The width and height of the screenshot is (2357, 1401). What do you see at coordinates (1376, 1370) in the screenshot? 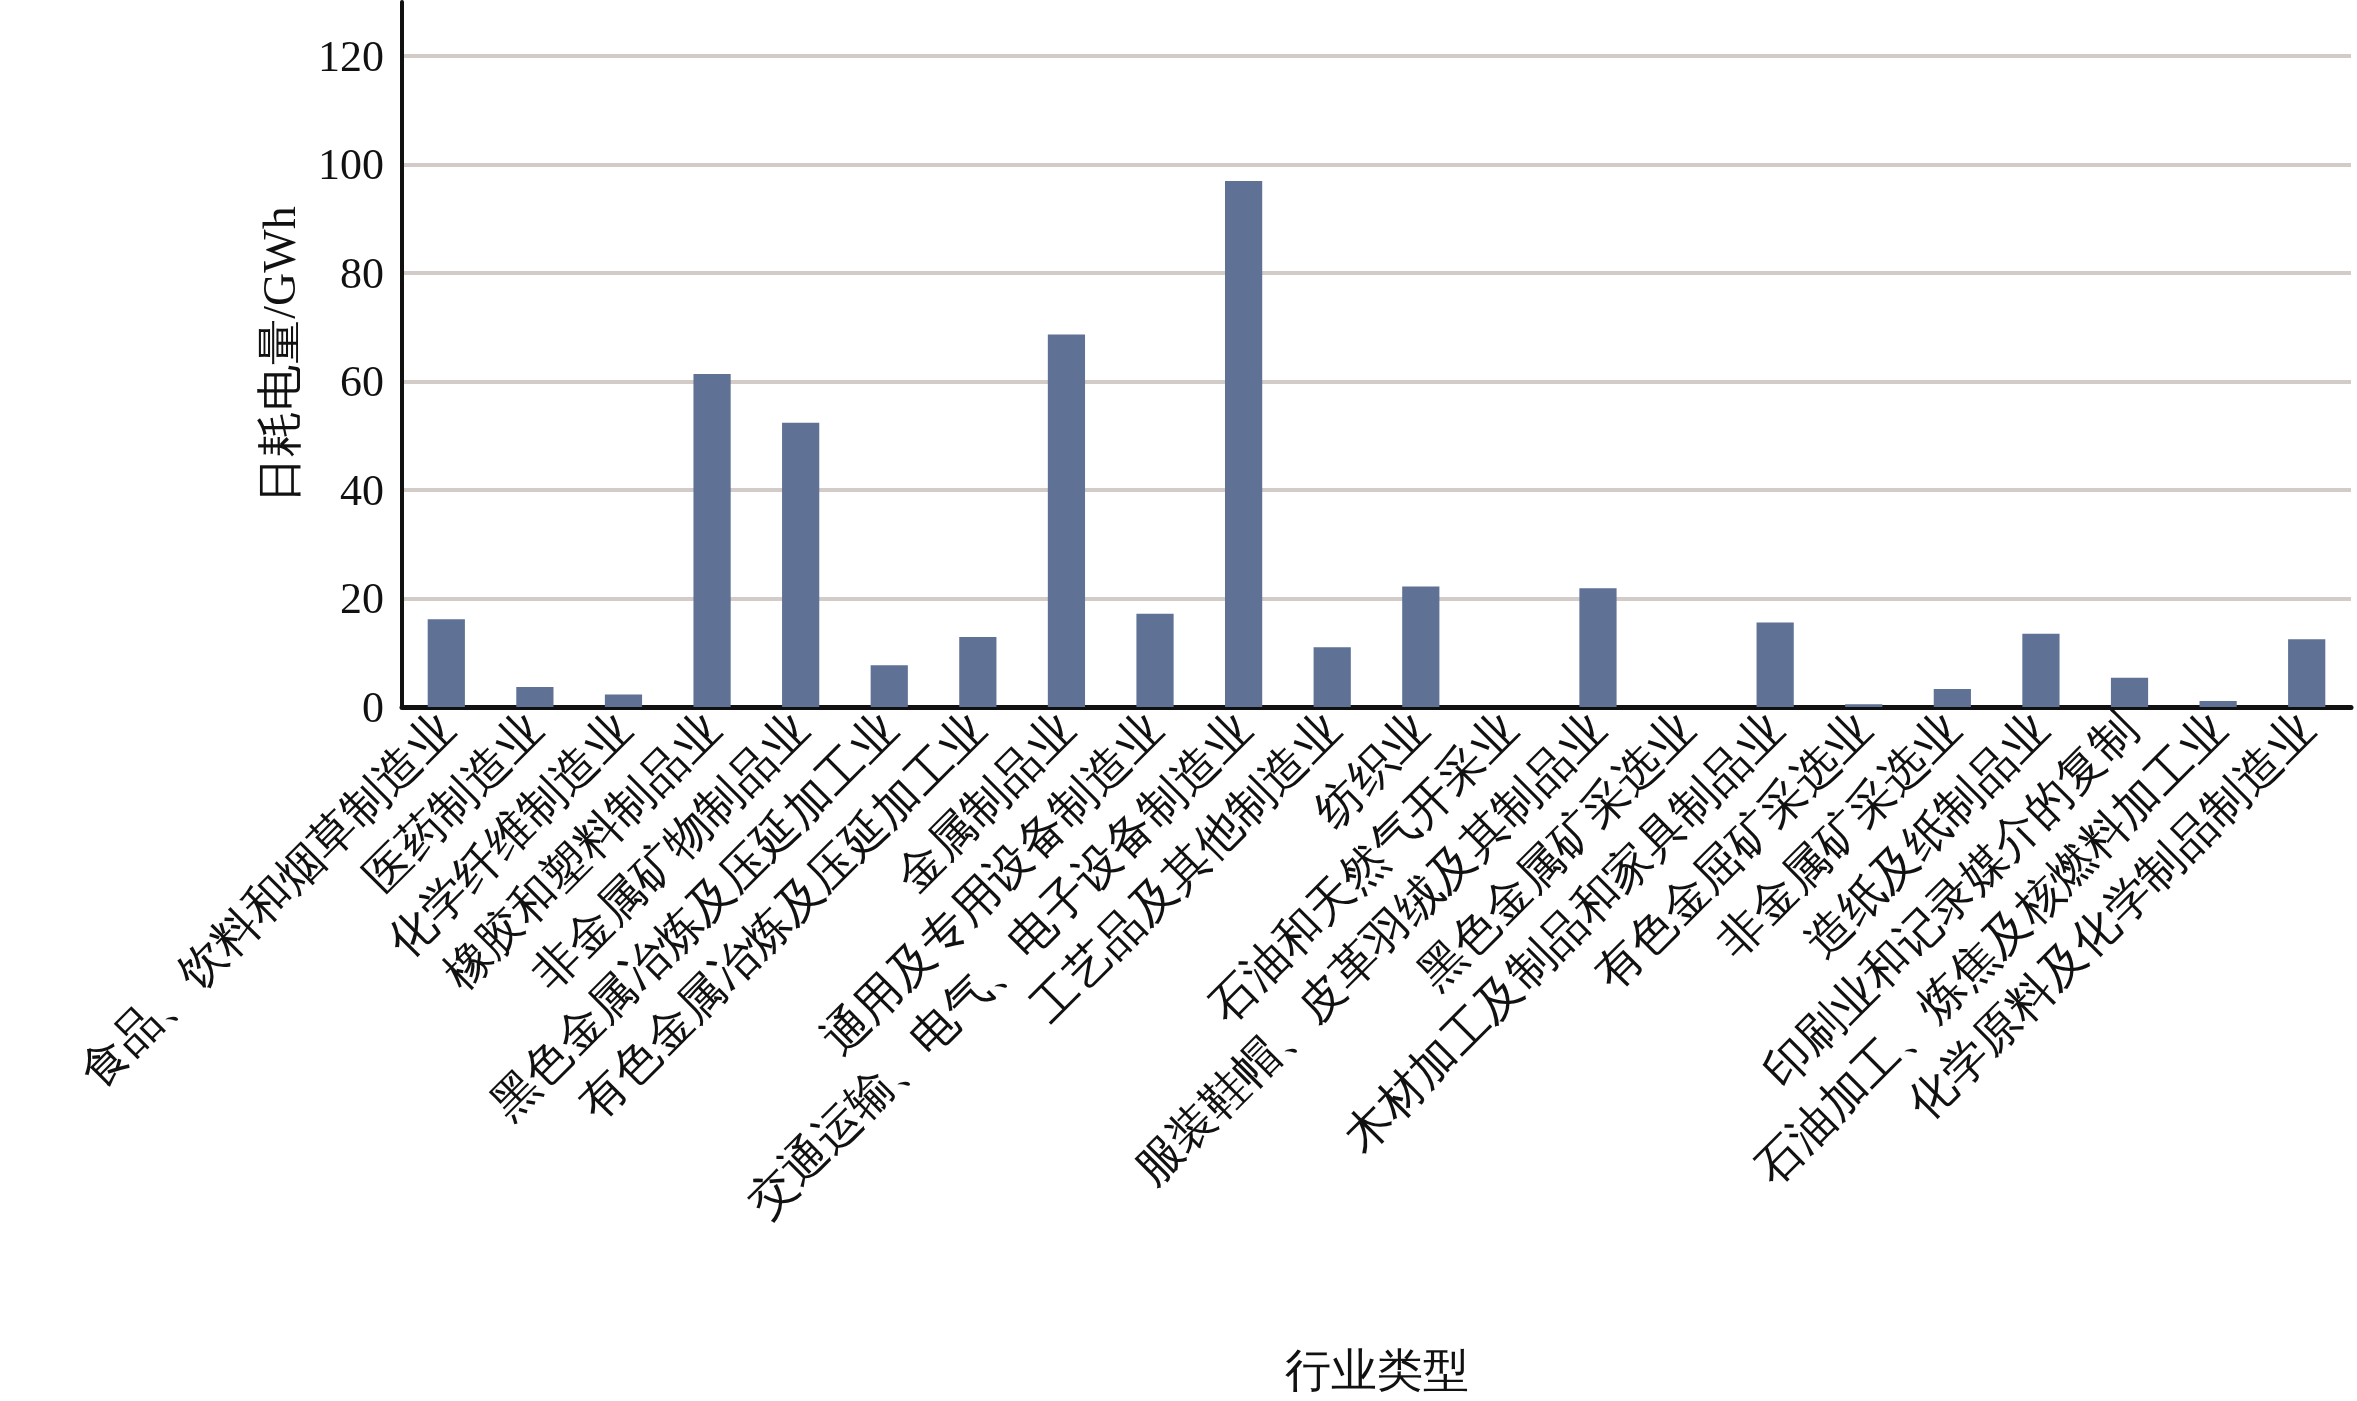
I see `x-axis-title: 行业类型` at bounding box center [1376, 1370].